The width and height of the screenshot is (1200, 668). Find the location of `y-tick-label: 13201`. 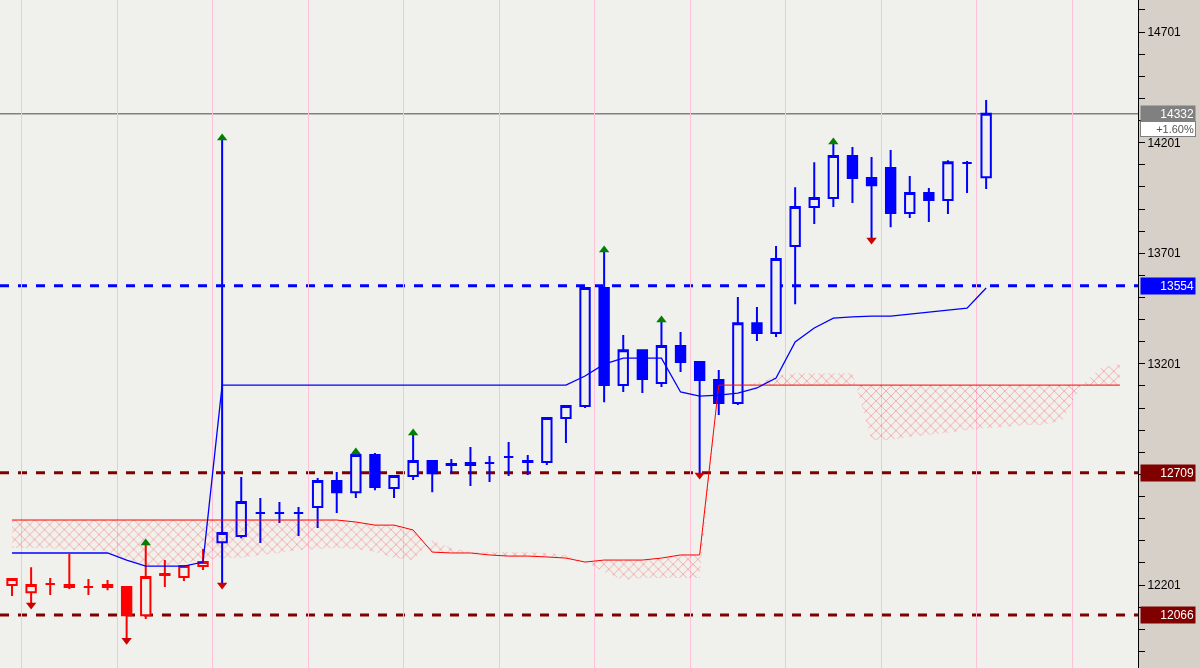

y-tick-label: 13201 is located at coordinates (1164, 364).